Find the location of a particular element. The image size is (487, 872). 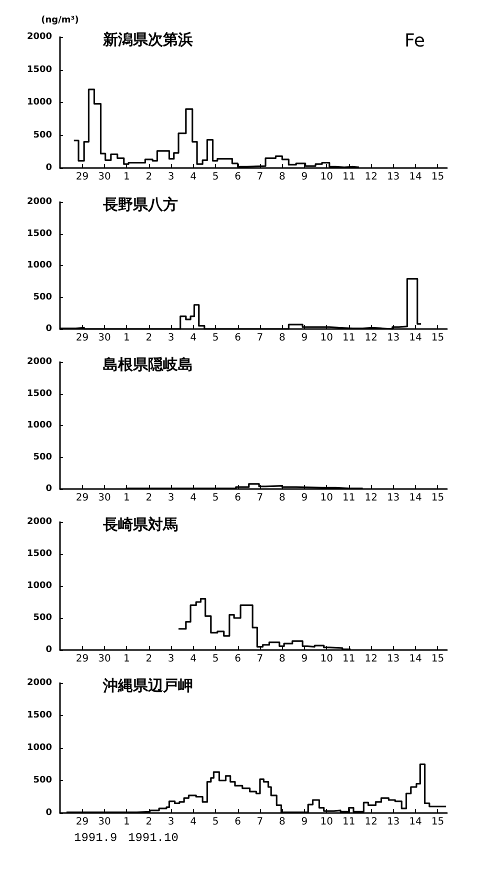

chart-title: 長崎県対馬 is located at coordinates (140, 525).